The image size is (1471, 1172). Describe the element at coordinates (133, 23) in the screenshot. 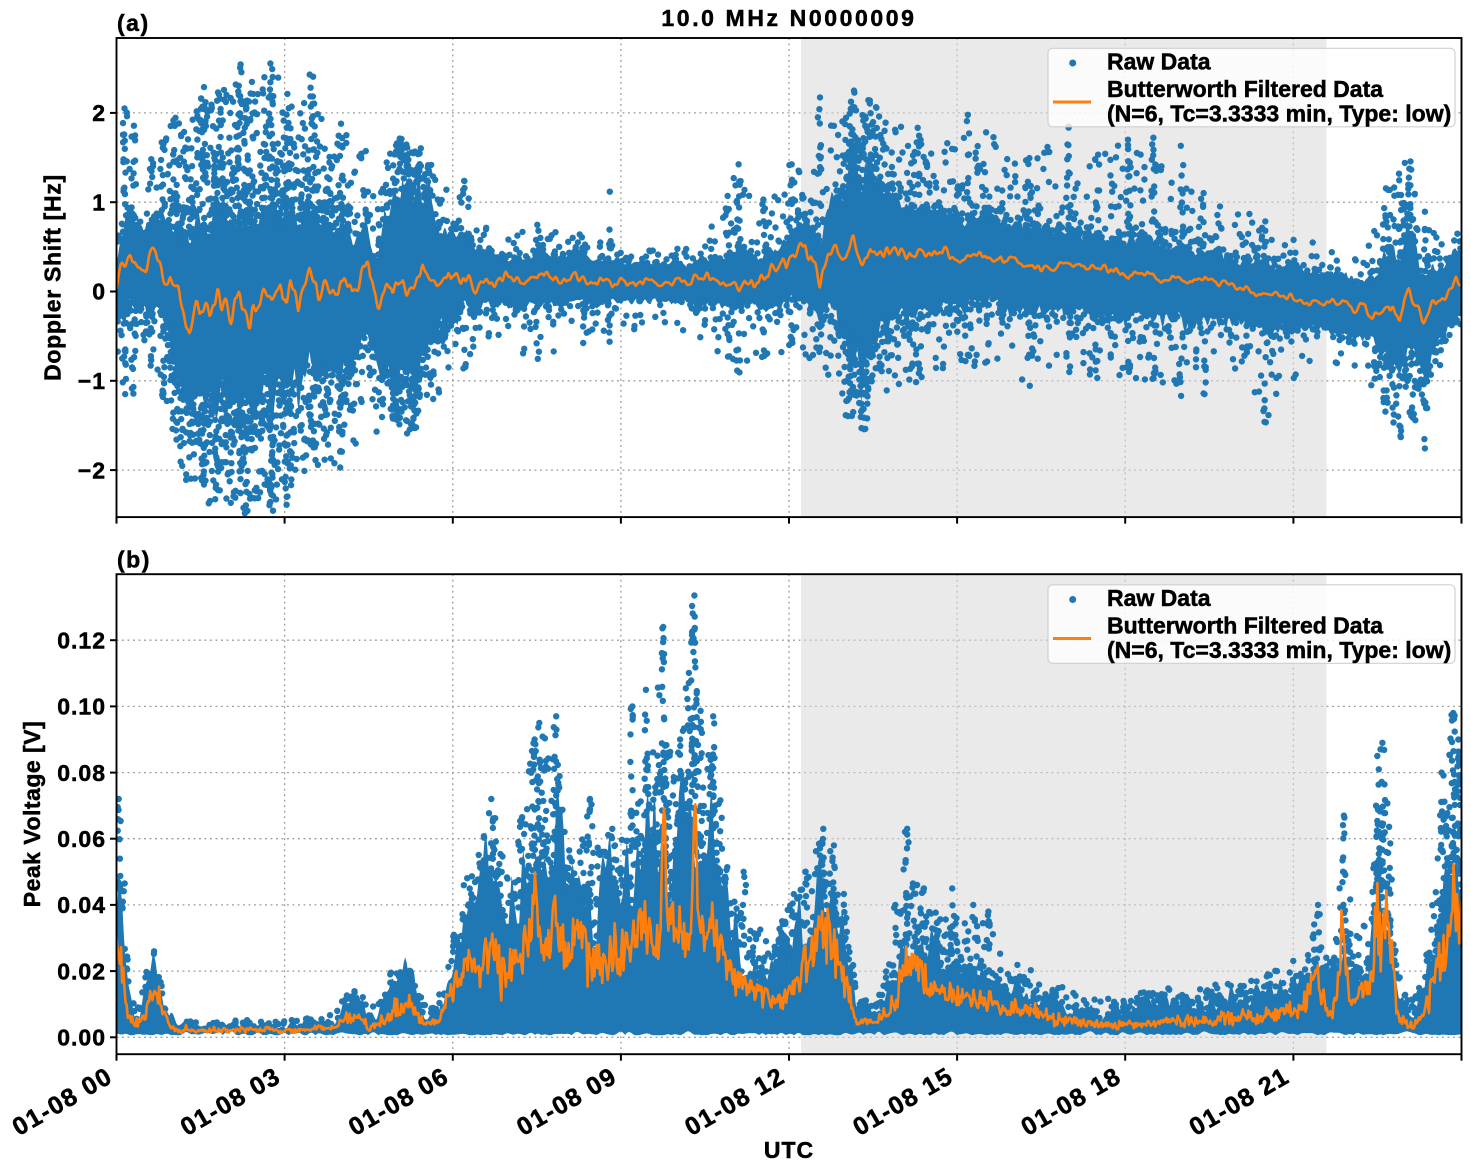

I see `svg-text: (a)` at that location.